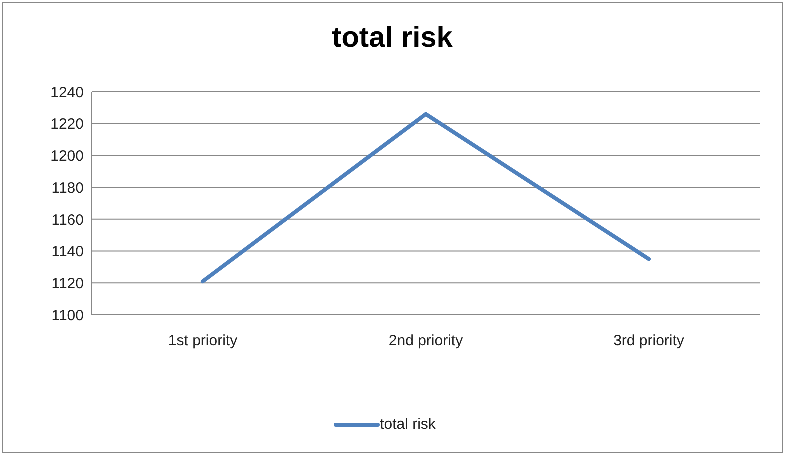 Image resolution: width=785 pixels, height=455 pixels. I want to click on legend-label: total risk, so click(408, 424).